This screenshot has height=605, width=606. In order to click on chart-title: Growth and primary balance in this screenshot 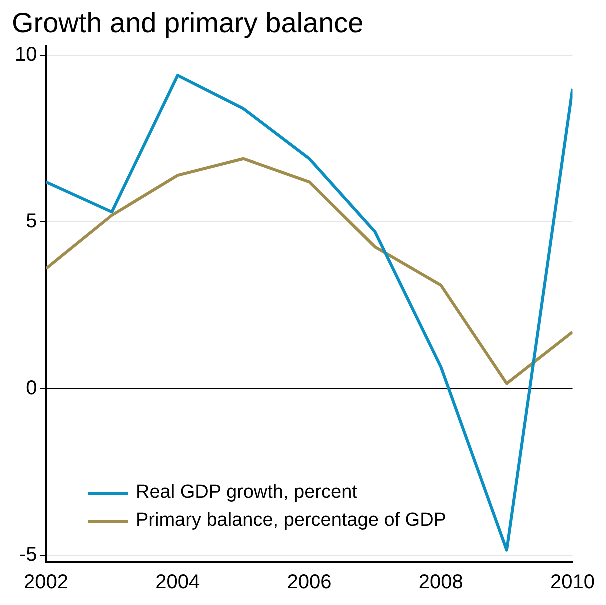, I will do `click(188, 23)`.